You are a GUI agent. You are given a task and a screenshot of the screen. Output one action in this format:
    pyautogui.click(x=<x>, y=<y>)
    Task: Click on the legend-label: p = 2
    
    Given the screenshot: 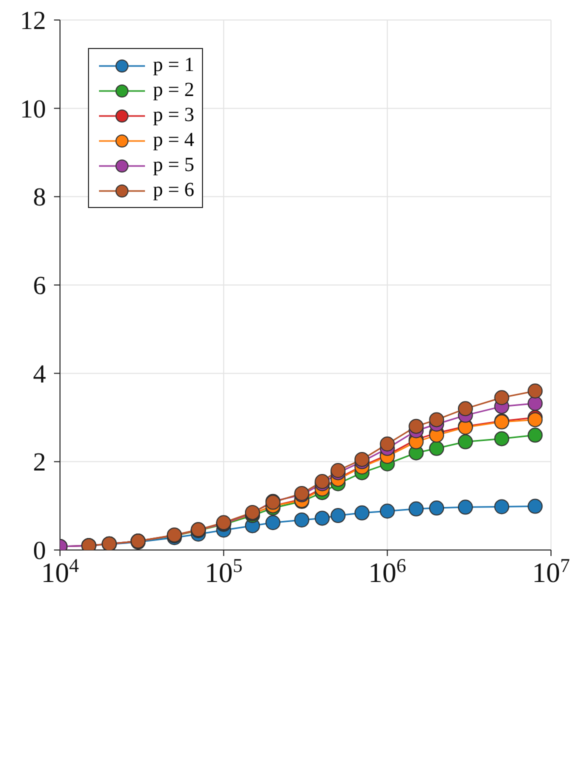 What is the action you would take?
    pyautogui.click(x=173, y=90)
    